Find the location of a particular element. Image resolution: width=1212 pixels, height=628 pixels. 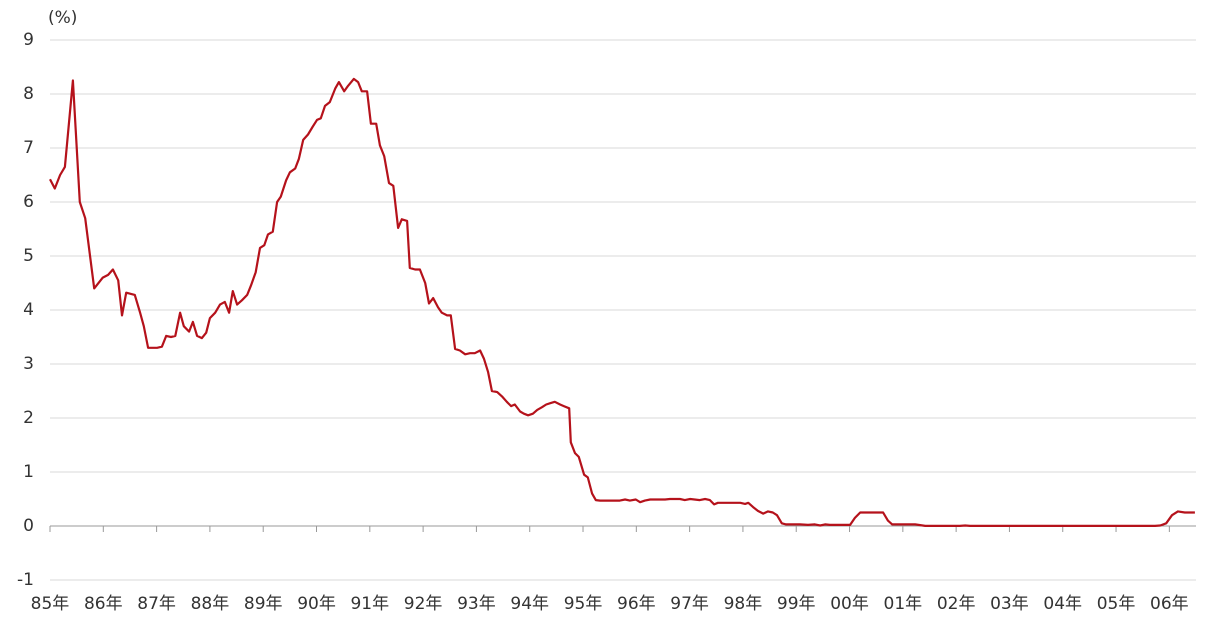

y-tick-label: 2 is located at coordinates (28, 418).